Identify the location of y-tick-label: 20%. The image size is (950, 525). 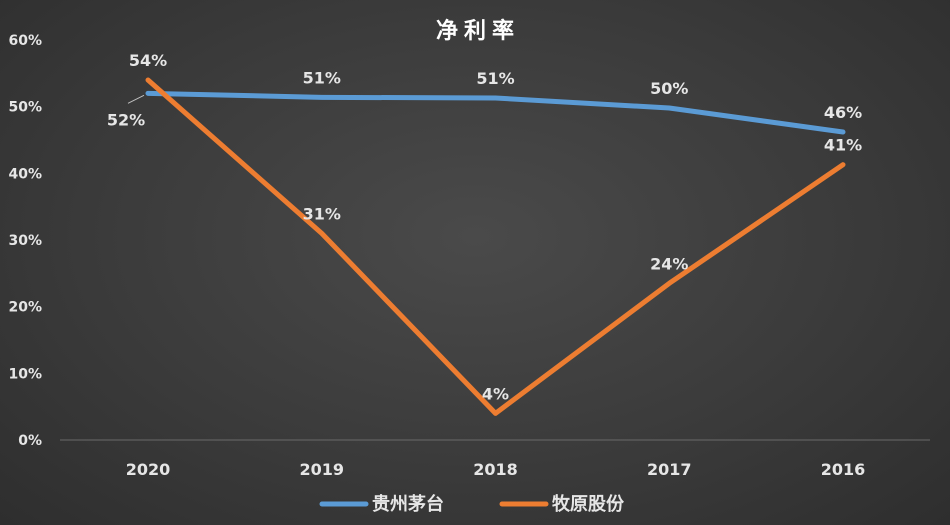
(25, 308).